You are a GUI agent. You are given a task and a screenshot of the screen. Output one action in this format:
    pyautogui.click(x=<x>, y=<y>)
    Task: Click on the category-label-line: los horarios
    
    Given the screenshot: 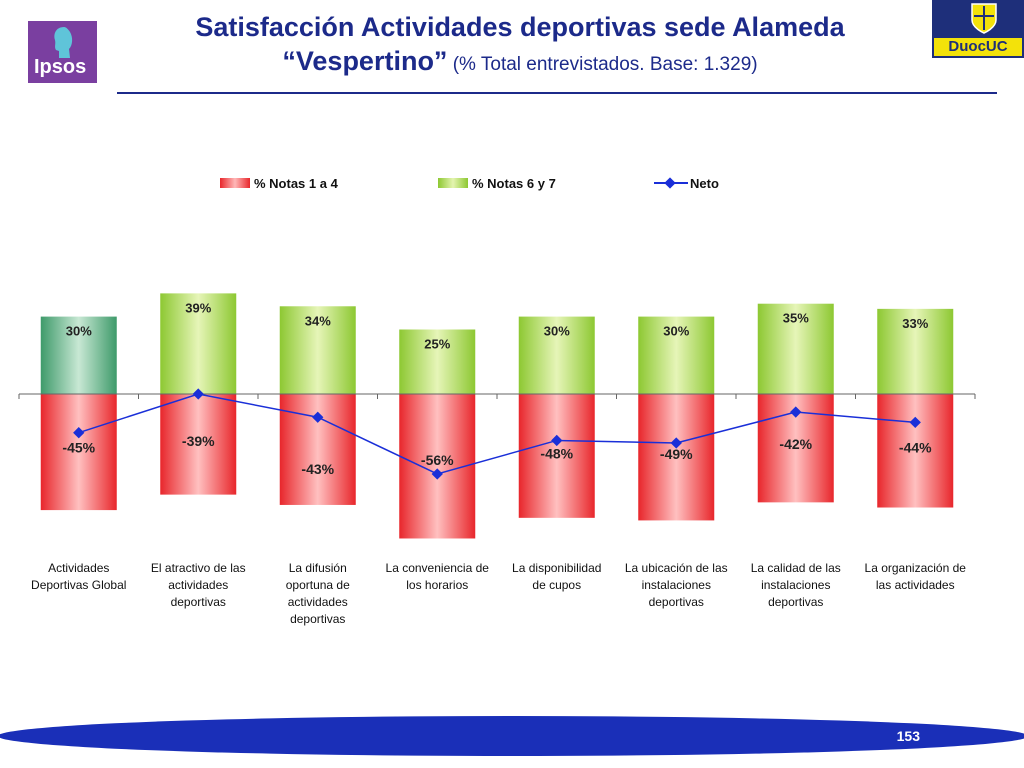 What is the action you would take?
    pyautogui.click(x=437, y=585)
    